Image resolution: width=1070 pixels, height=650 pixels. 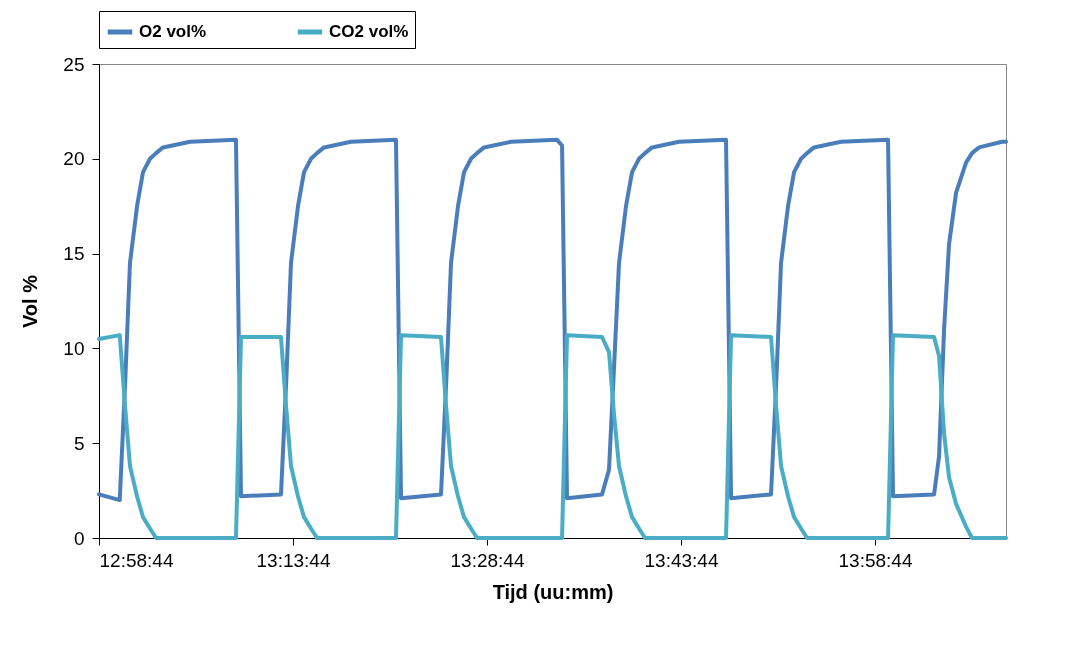 What do you see at coordinates (74, 348) in the screenshot?
I see `y-tick-label: 10` at bounding box center [74, 348].